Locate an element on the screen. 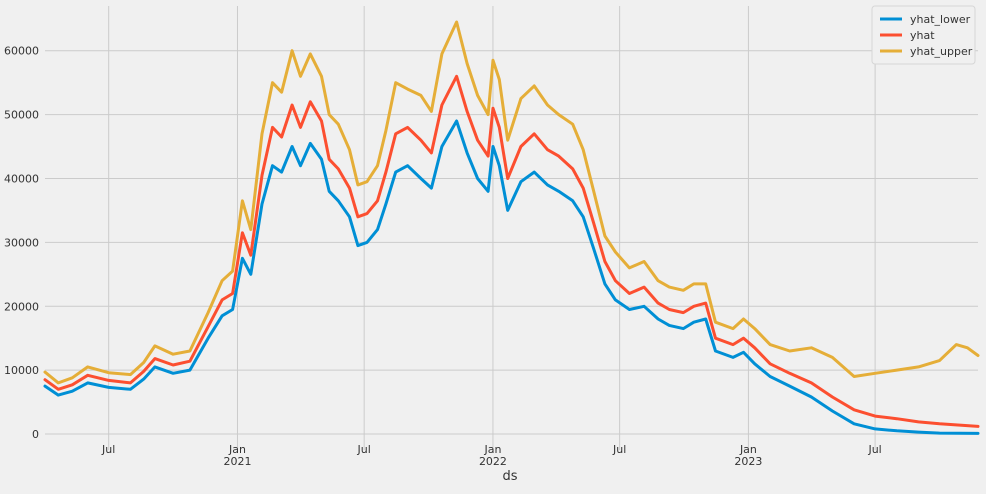  legend-label: yhat_lower is located at coordinates (940, 19).